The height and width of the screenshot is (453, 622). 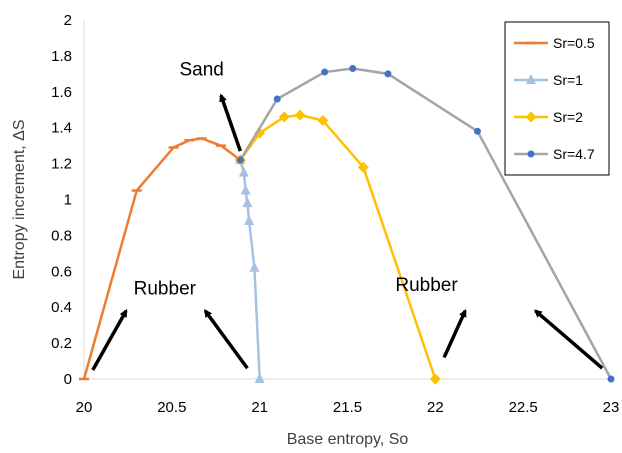 What do you see at coordinates (61, 271) in the screenshot?
I see `y-tick-label: 0.6` at bounding box center [61, 271].